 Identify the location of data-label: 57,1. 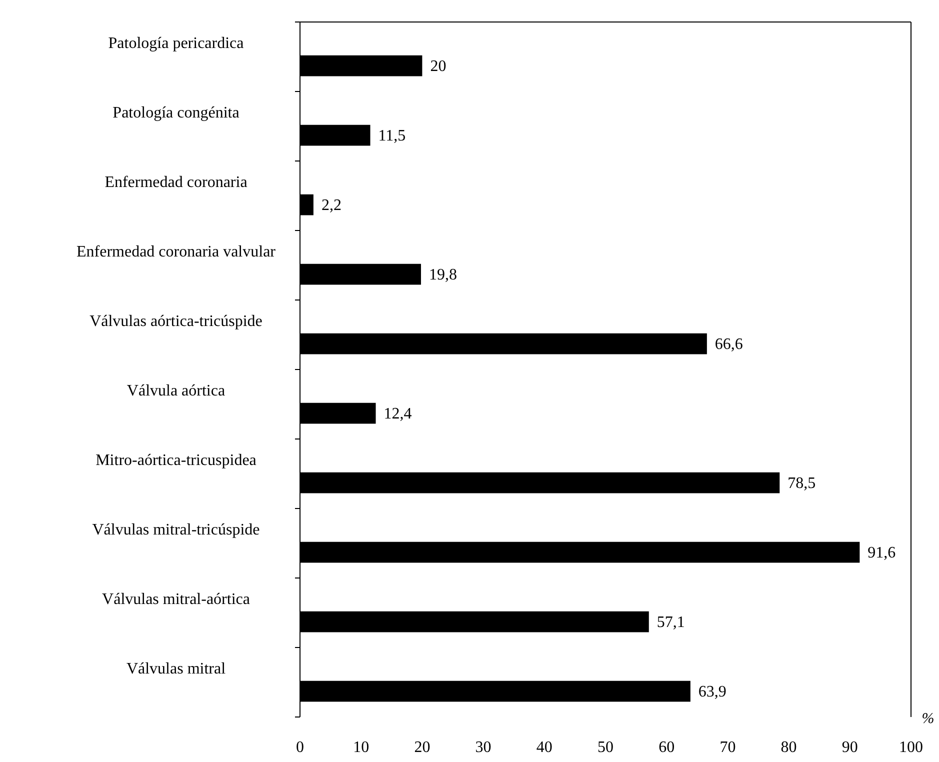
(670, 622).